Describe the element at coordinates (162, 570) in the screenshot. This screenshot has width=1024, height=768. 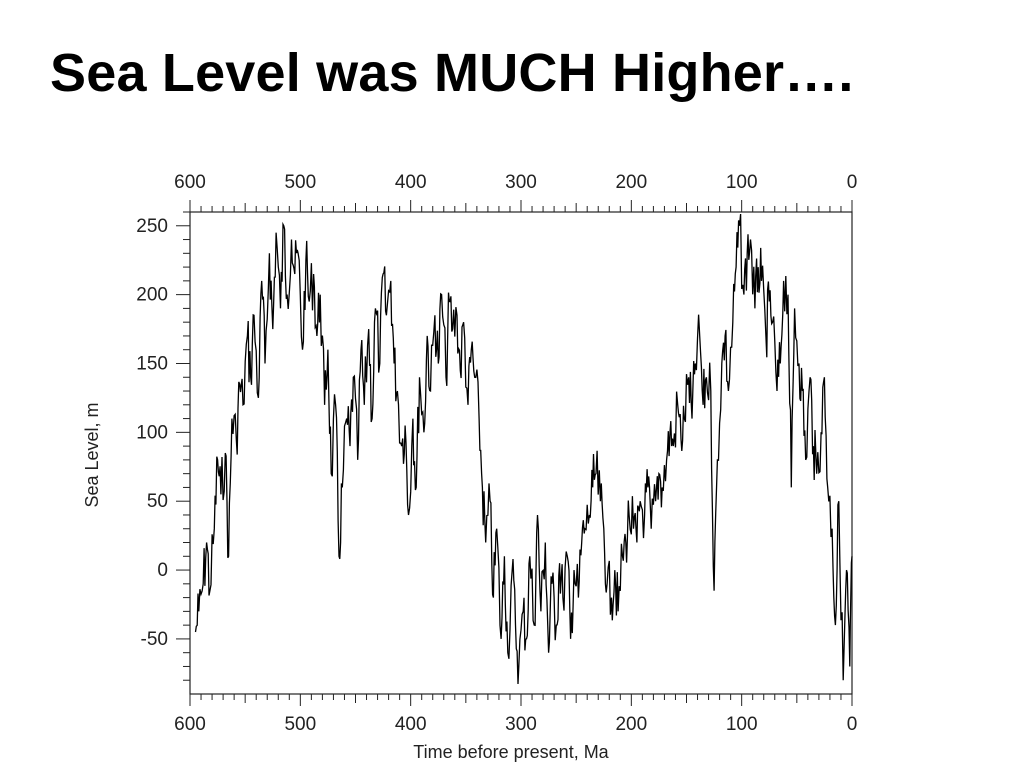
I see `y-tick-label: 0` at that location.